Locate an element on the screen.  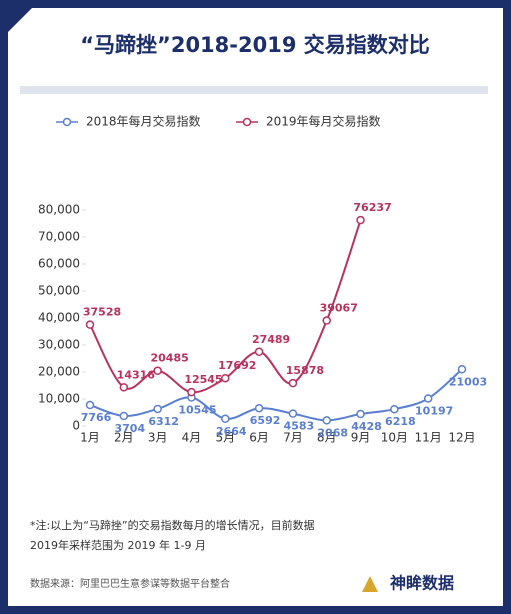
legend-label: 2019年每月交易指数 is located at coordinates (323, 121).